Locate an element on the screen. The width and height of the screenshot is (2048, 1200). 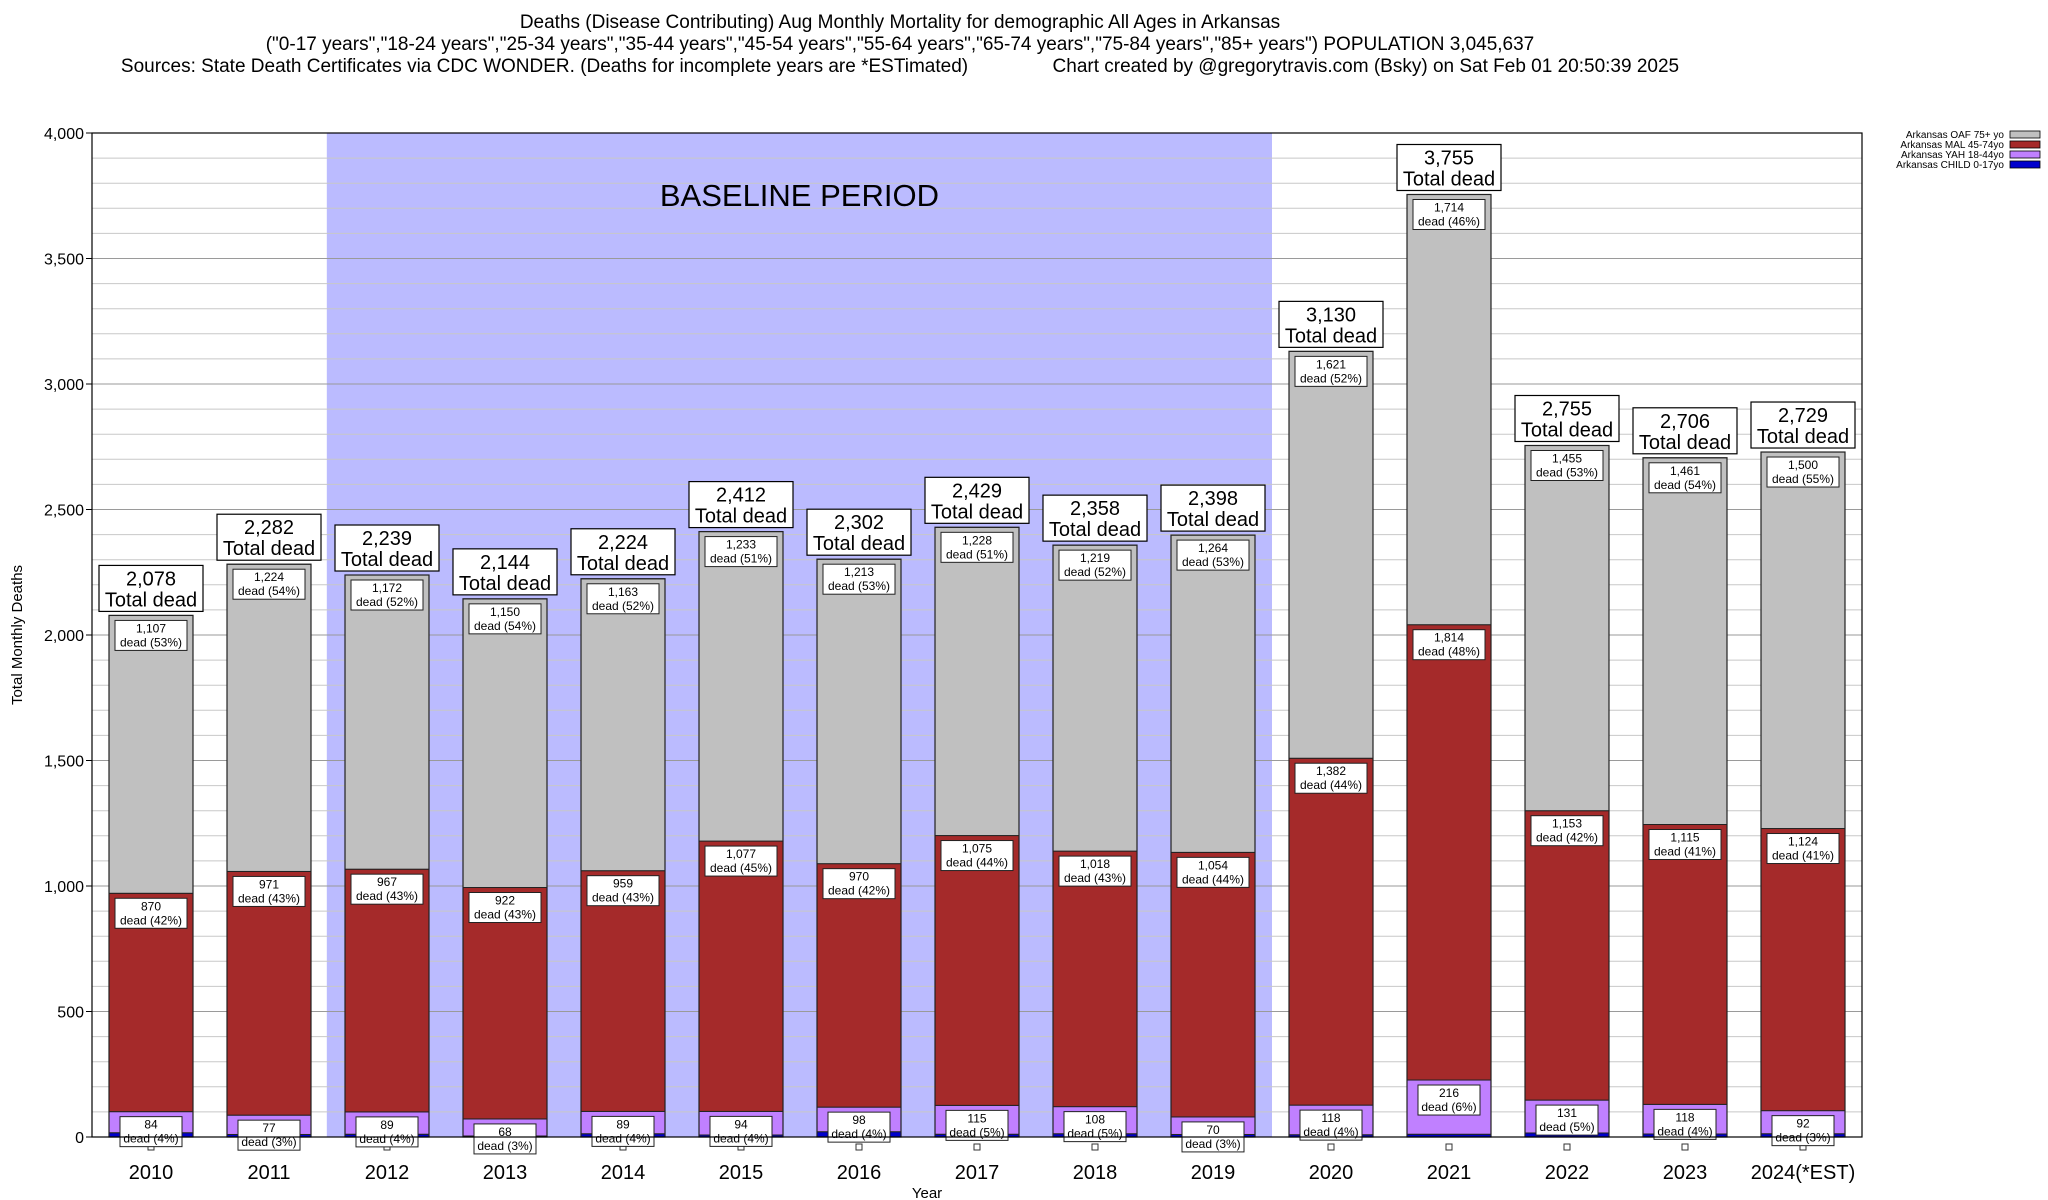
segment-percent-label: dead (52%) is located at coordinates (623, 606).